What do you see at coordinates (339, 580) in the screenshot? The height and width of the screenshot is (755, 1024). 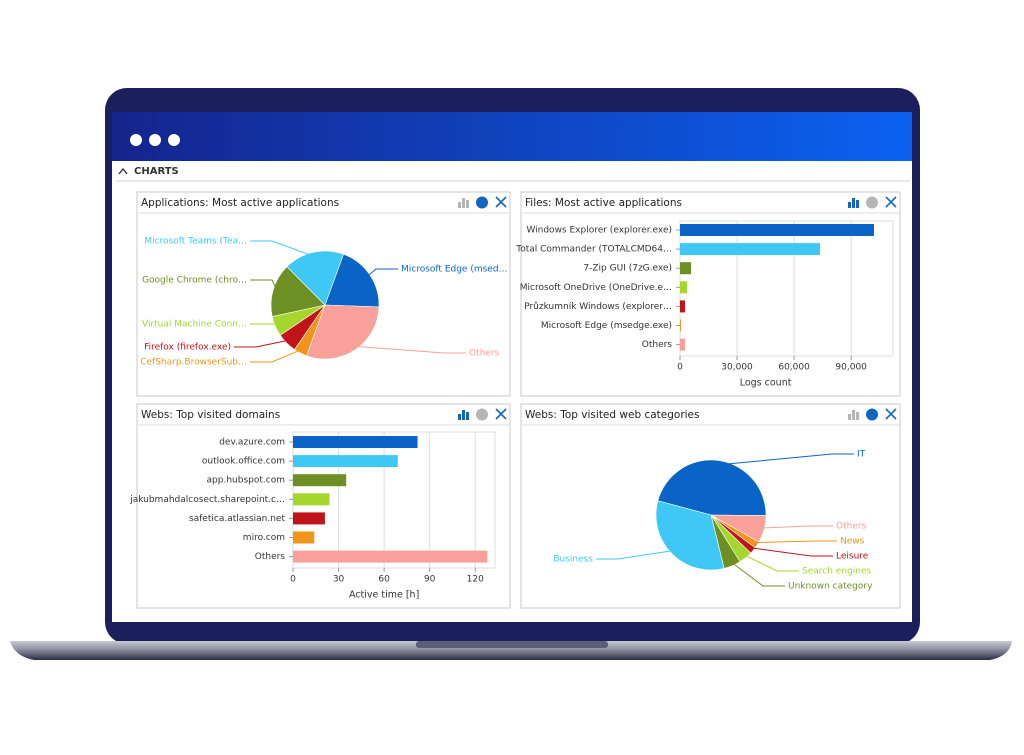 I see `x-tick-label: 30` at bounding box center [339, 580].